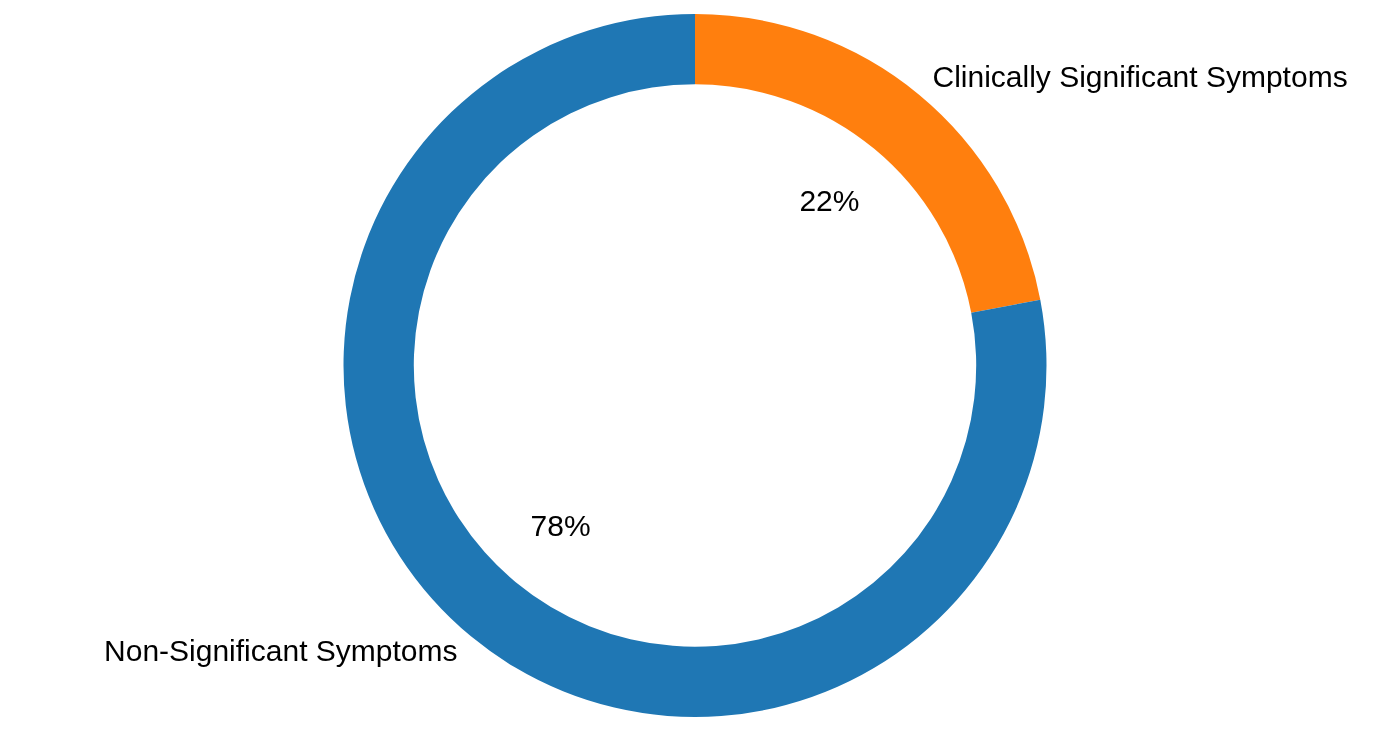 Image resolution: width=1390 pixels, height=731 pixels. Describe the element at coordinates (829, 201) in the screenshot. I see `data-label: 22%` at that location.